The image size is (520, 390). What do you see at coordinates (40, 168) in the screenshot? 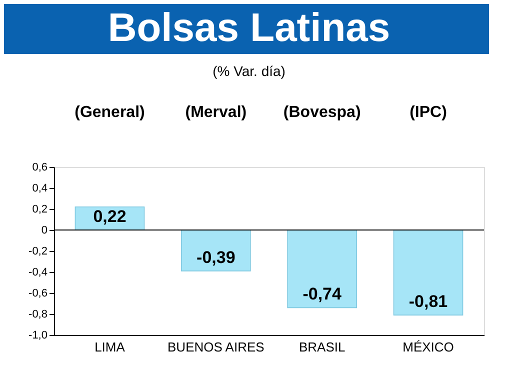
I see `y-tick-label: 0,6` at bounding box center [40, 168].